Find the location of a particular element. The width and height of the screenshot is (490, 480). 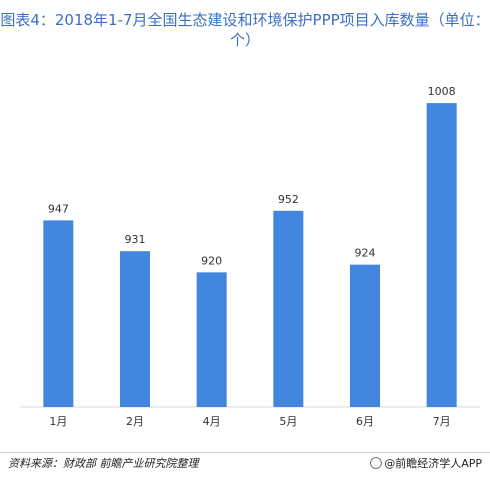

value-label: 920 is located at coordinates (211, 260).